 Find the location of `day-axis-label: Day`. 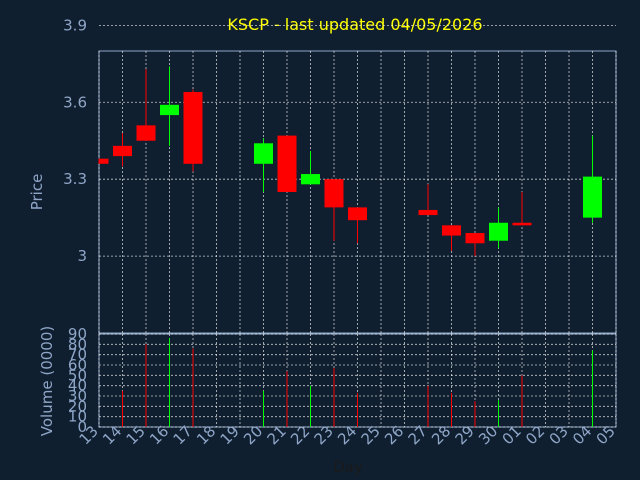

day-axis-label: Day is located at coordinates (348, 467).